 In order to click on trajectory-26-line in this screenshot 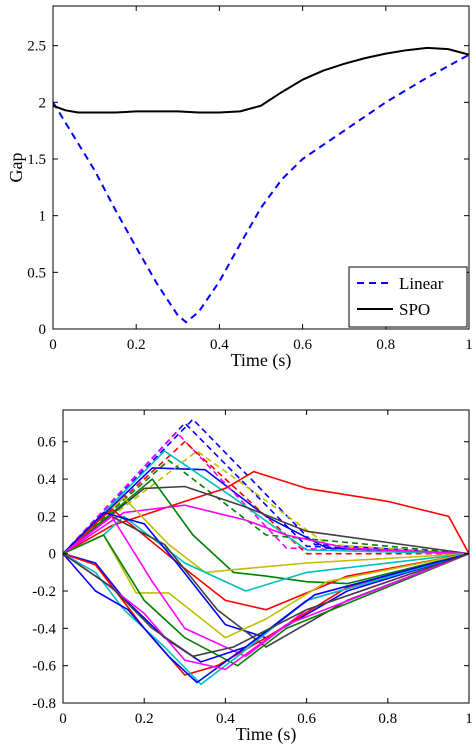, I will do `click(266, 605)`.